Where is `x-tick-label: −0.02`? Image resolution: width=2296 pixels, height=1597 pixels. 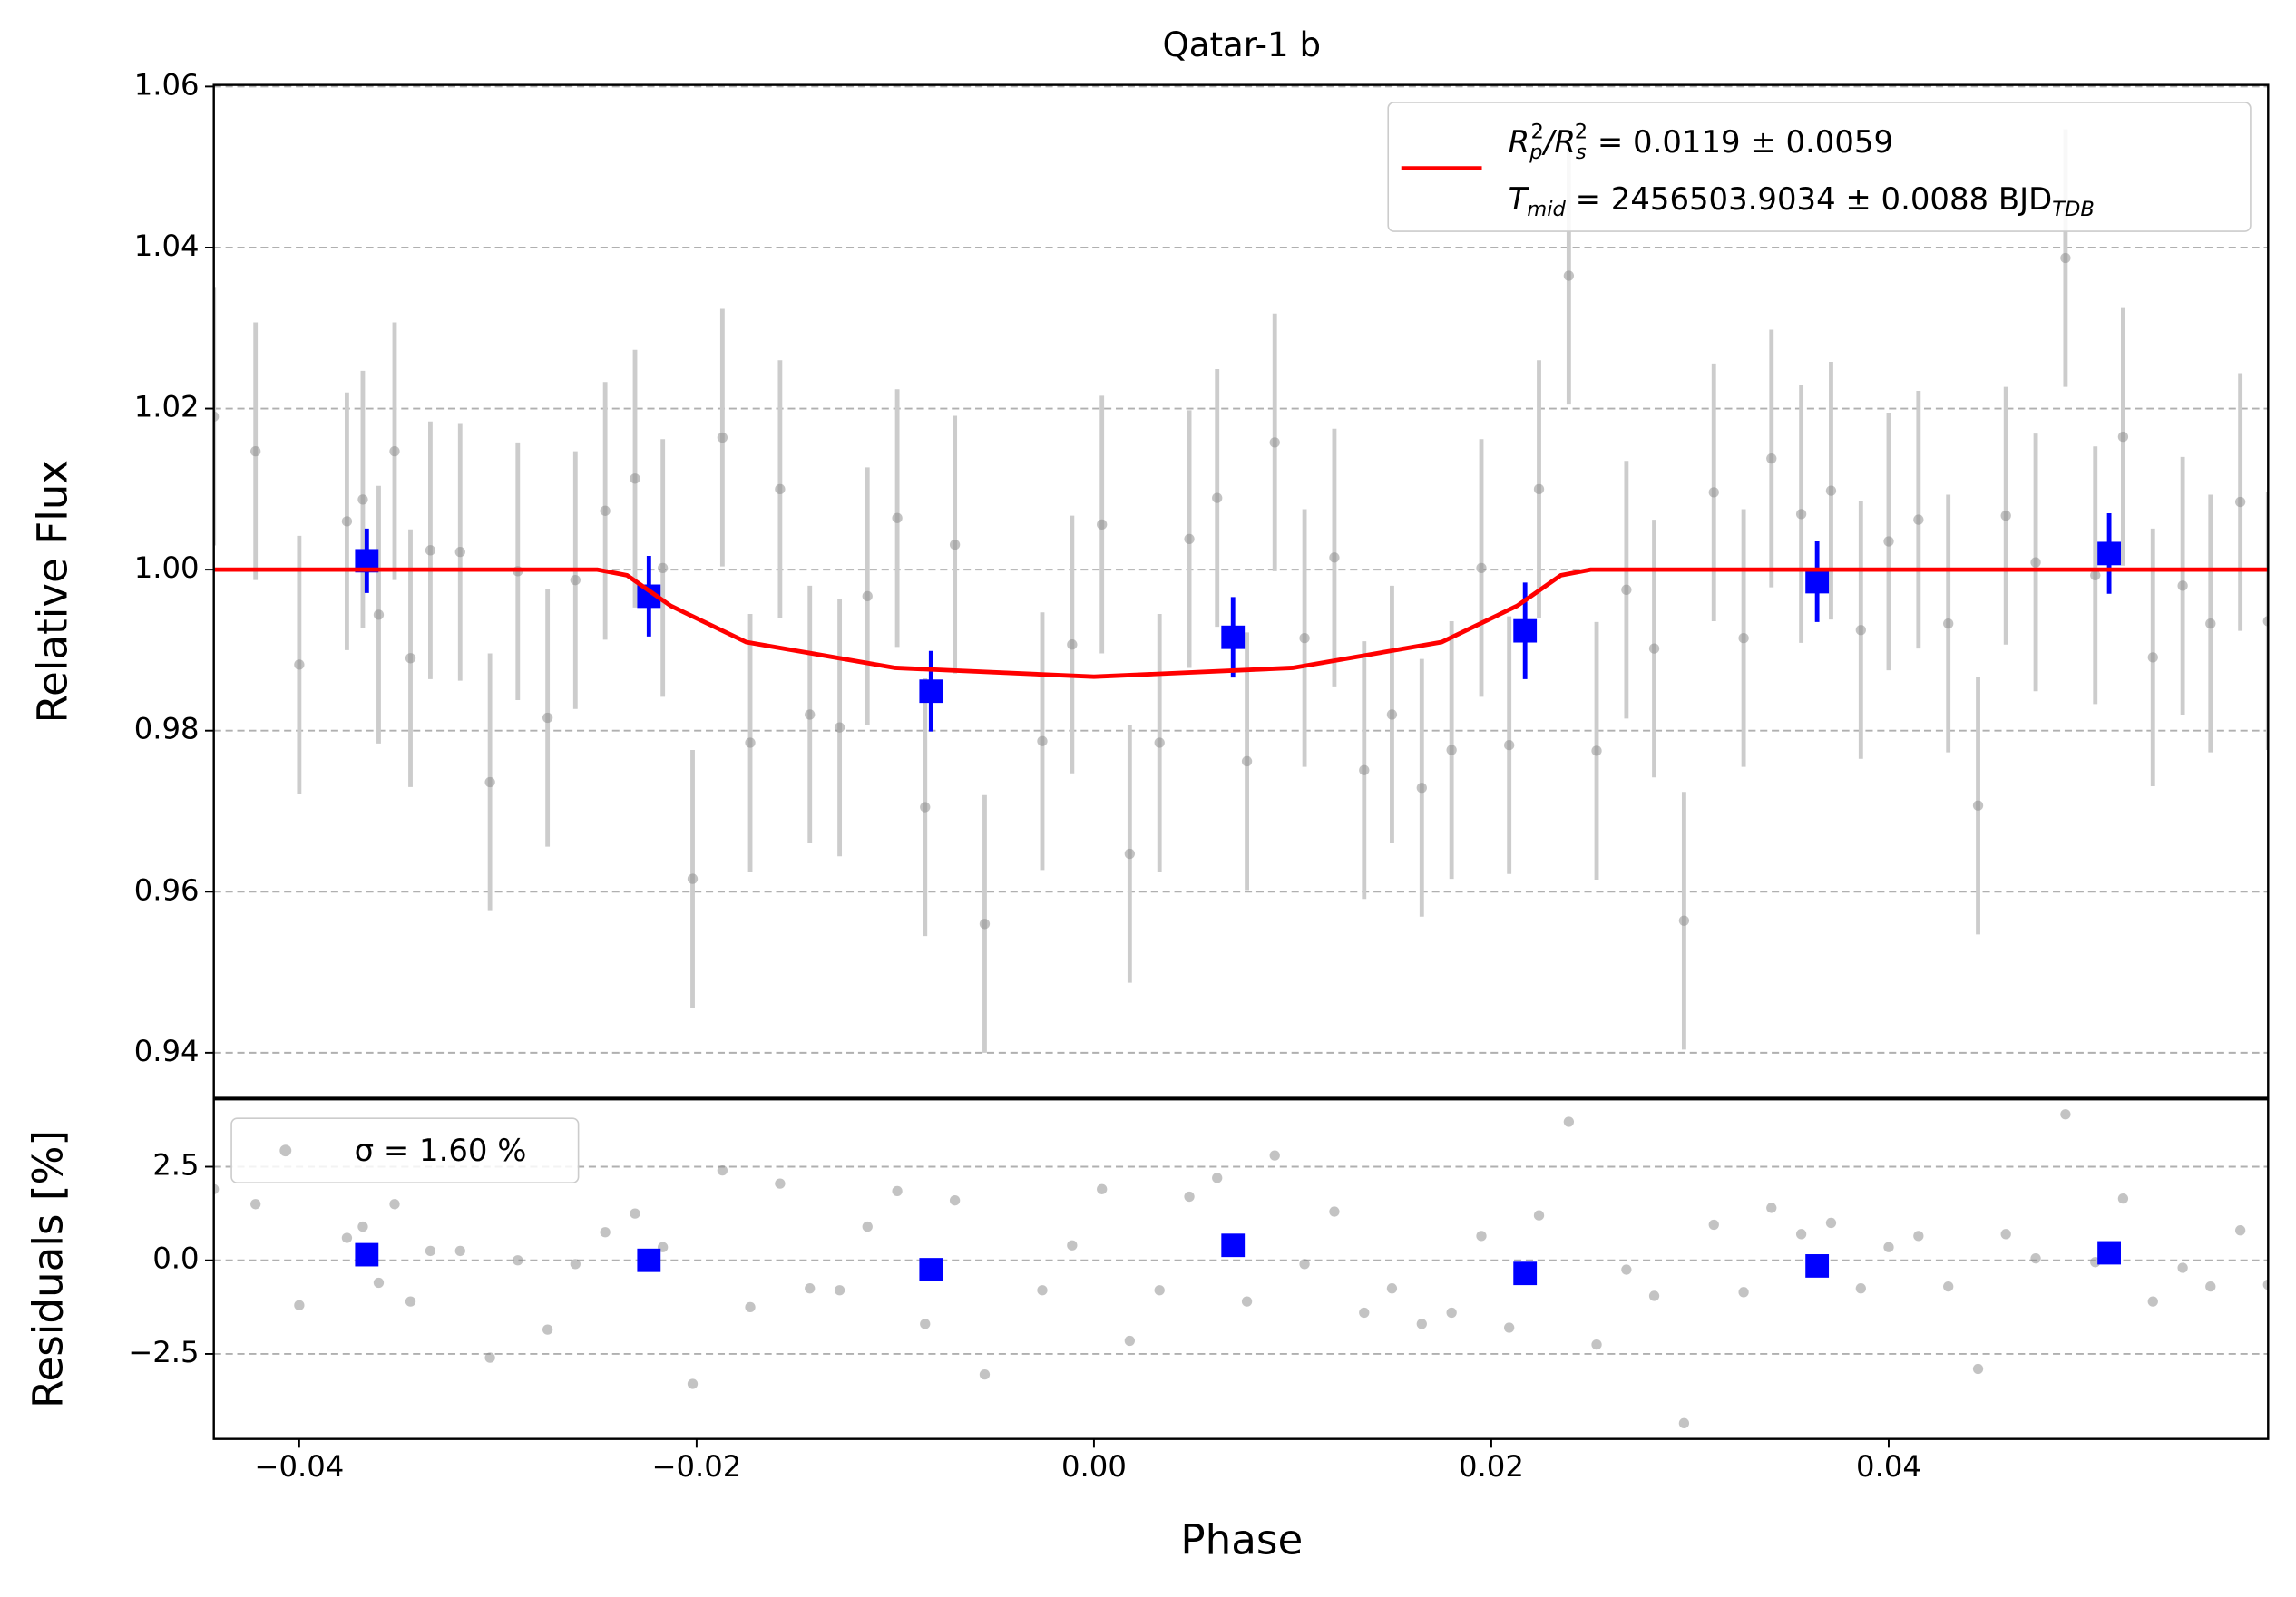
x-tick-label: −0.02 is located at coordinates (696, 1466).